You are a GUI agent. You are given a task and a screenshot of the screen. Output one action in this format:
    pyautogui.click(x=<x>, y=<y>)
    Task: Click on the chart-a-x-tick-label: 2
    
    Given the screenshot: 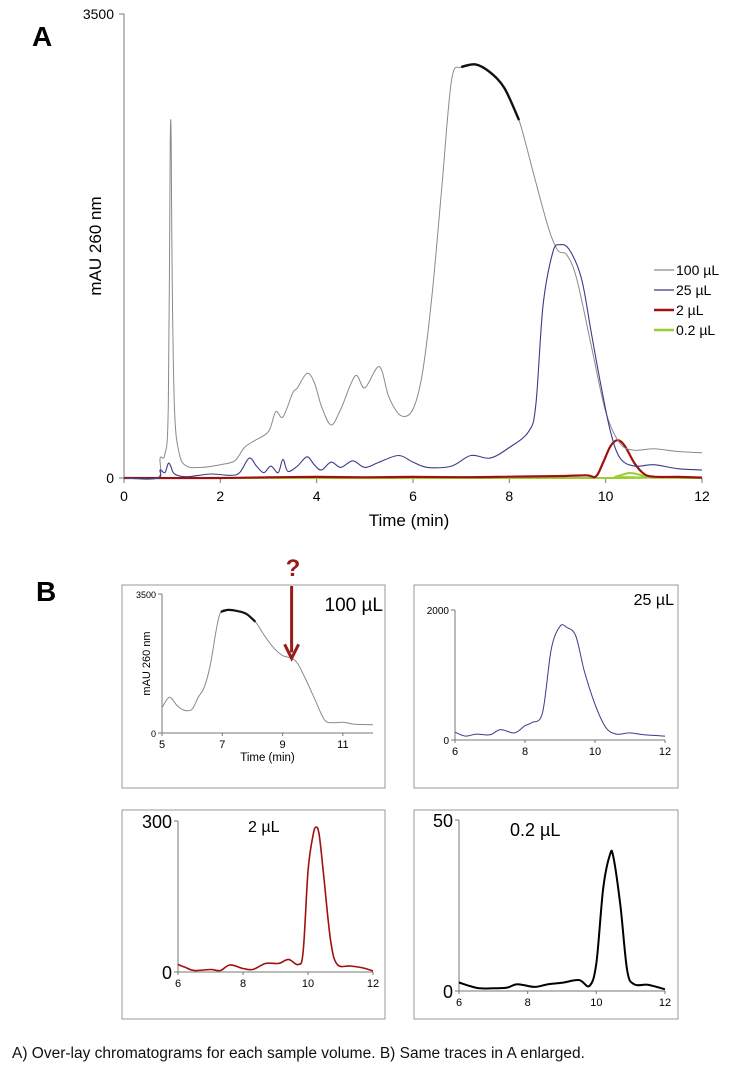 What is the action you would take?
    pyautogui.click(x=220, y=496)
    